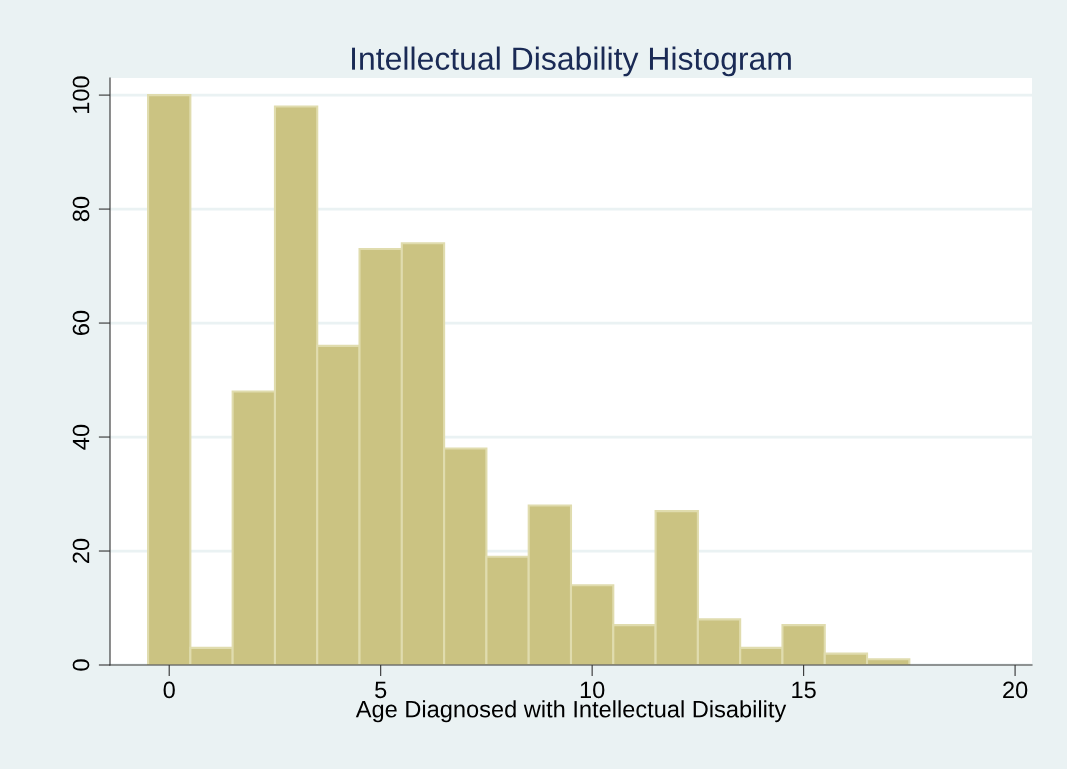  Describe the element at coordinates (804, 690) in the screenshot. I see `x-tick-label: 15` at that location.